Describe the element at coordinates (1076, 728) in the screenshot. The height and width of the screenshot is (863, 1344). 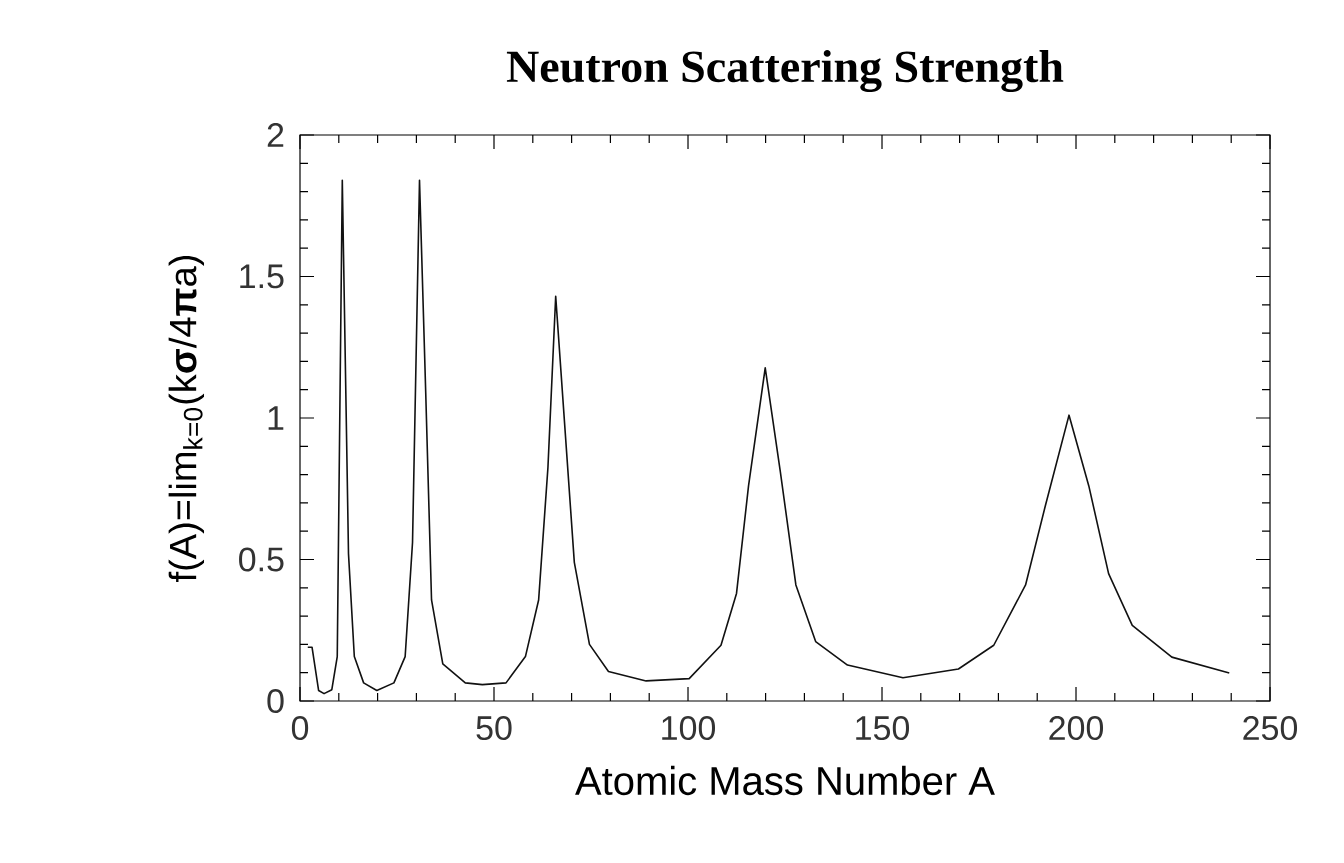
I see `x-tick-label: 200` at that location.